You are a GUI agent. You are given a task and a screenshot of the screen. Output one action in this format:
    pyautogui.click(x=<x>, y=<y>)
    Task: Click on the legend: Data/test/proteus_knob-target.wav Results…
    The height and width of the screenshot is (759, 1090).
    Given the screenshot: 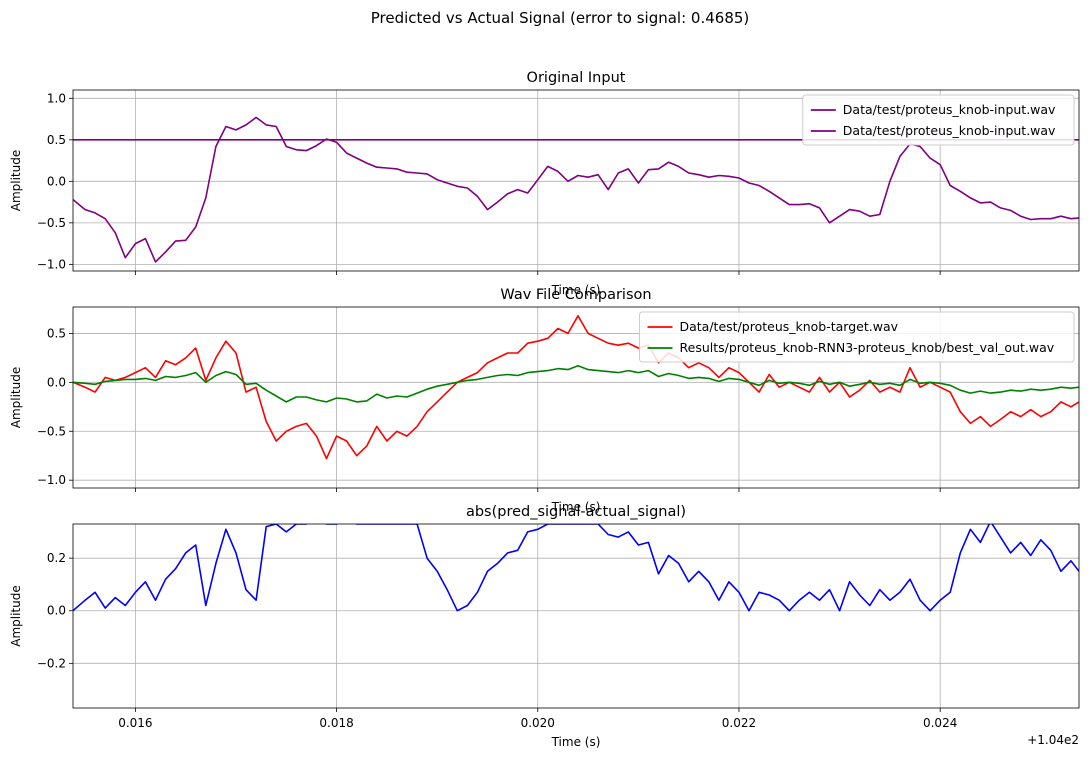 What is the action you would take?
    pyautogui.click(x=857, y=337)
    